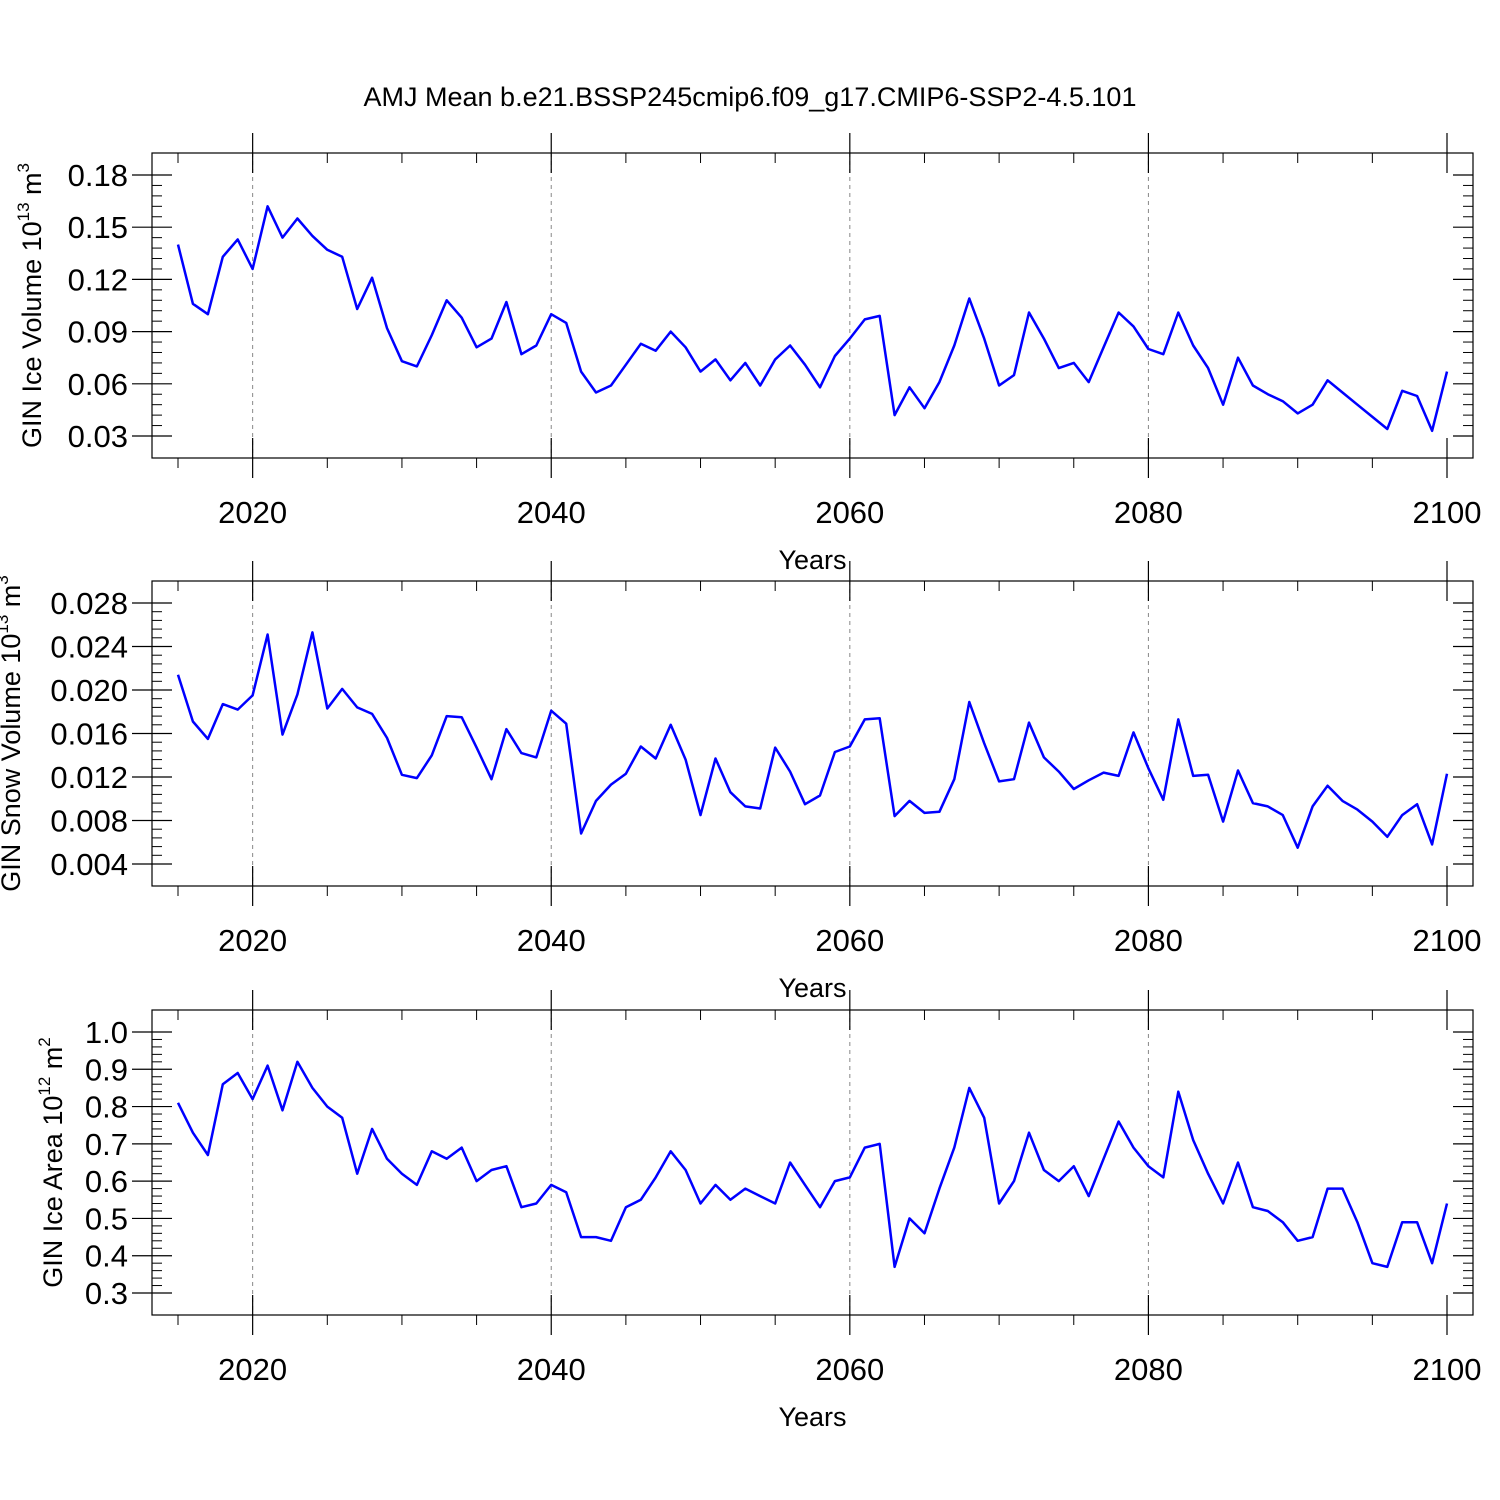 This screenshot has width=1500, height=1500. Describe the element at coordinates (30, 305) in the screenshot. I see `y-axis-label: GIN Ice Volume 1013 m3` at that location.